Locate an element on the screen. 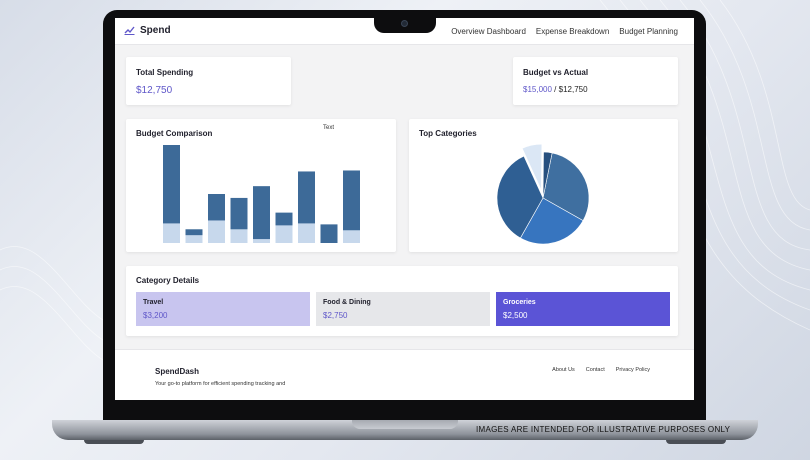 The image size is (810, 460). footer-link-about: About Us is located at coordinates (563, 370).